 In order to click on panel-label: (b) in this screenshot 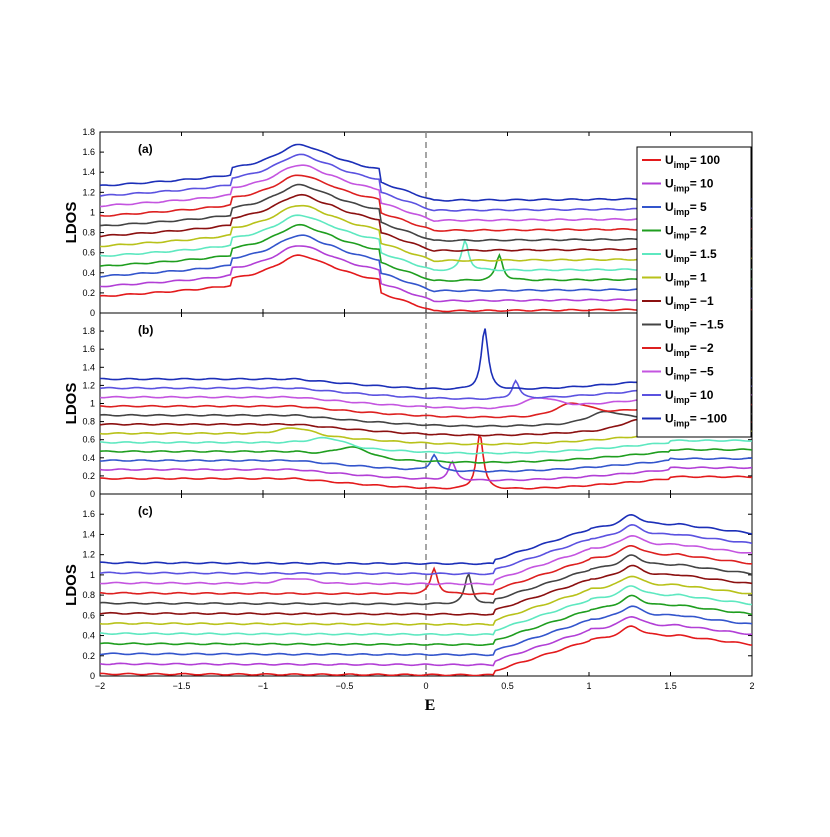, I will do `click(145, 330)`.